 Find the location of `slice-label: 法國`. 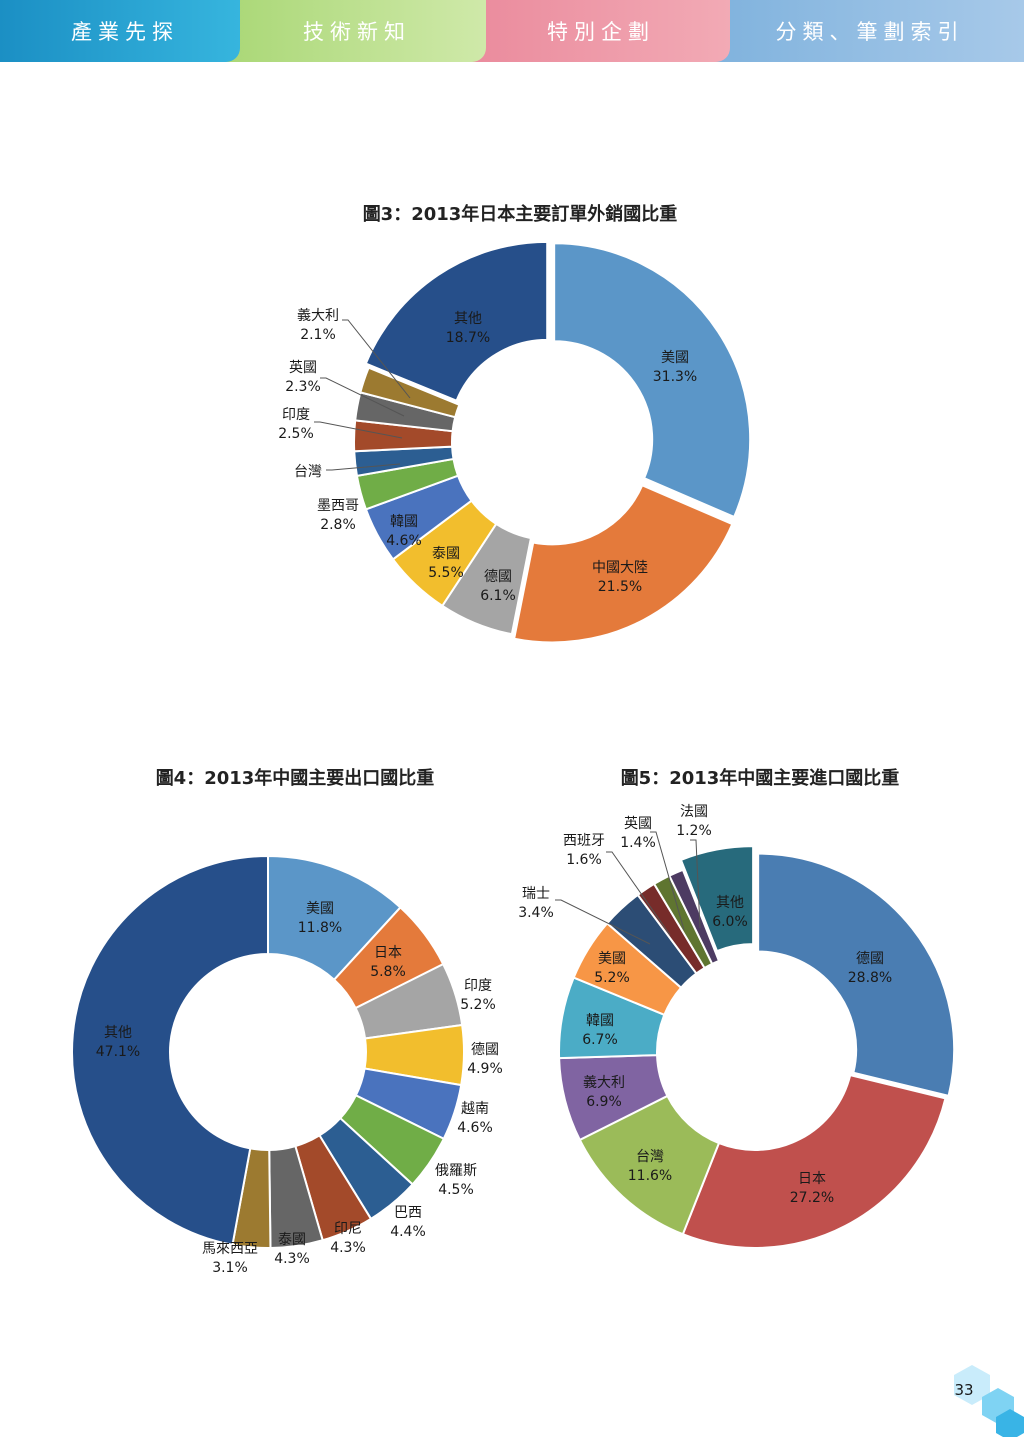

slice-label: 法國 is located at coordinates (694, 812).